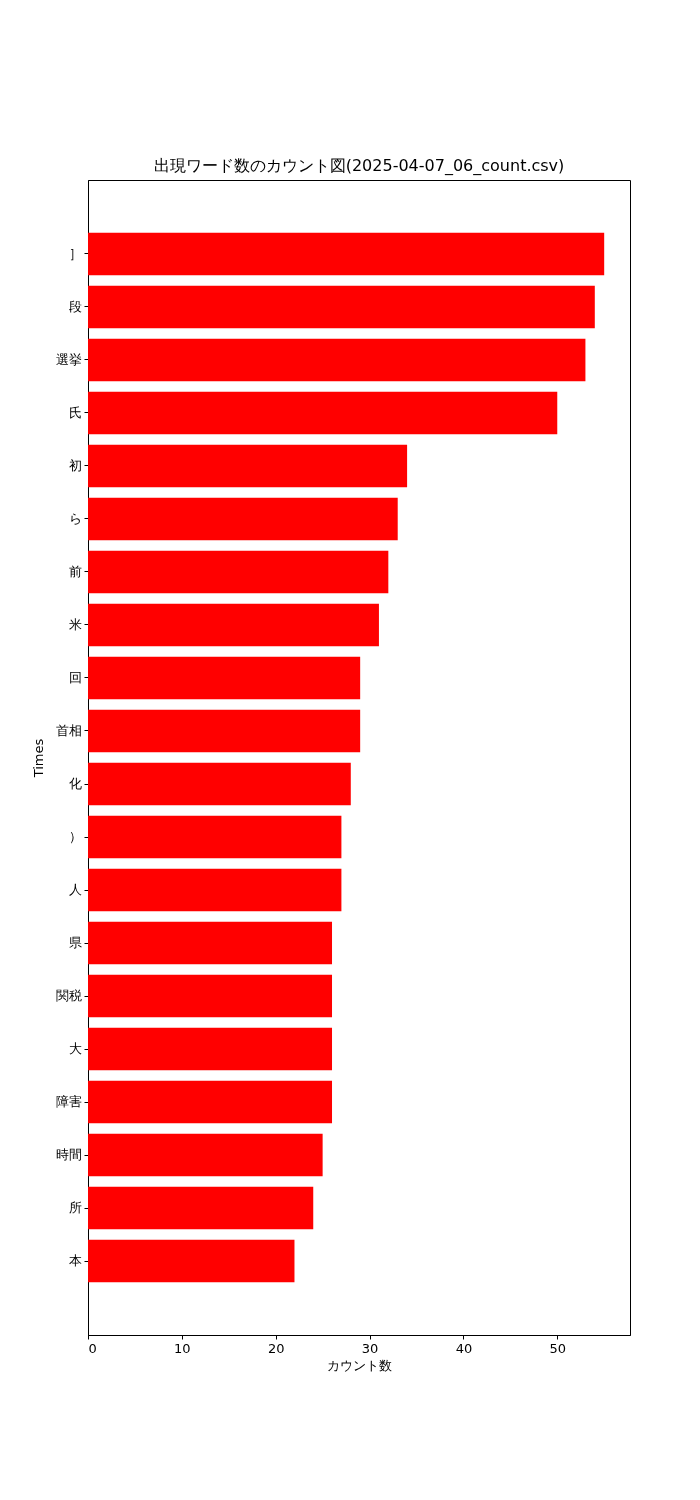 The image size is (700, 1500). I want to click on y-tick-label: 初, so click(75, 465).